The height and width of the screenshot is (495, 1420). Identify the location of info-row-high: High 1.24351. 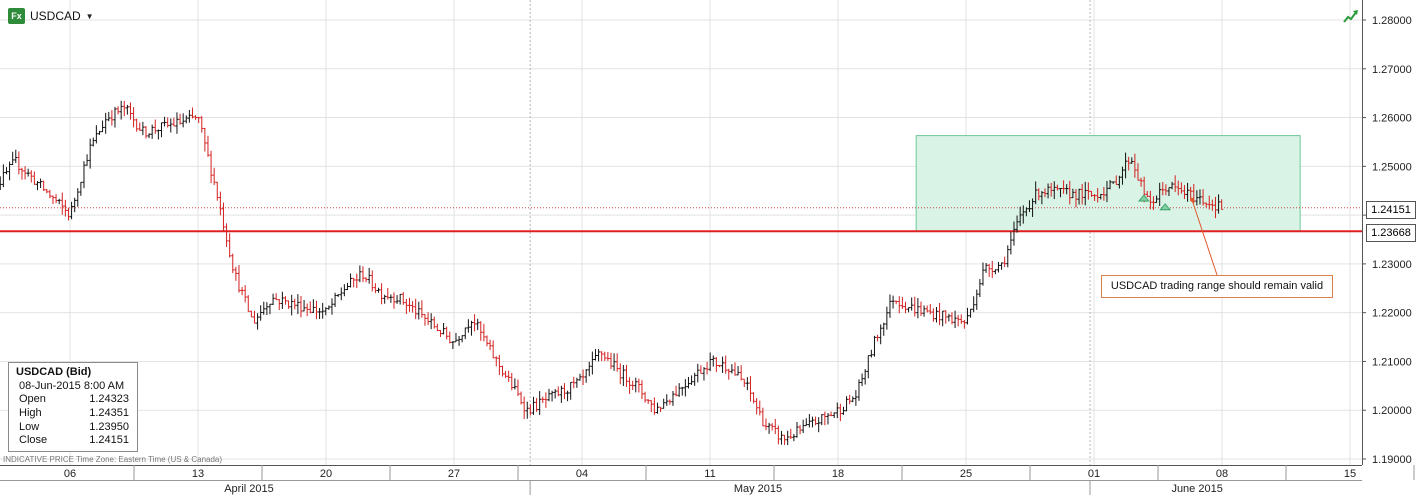
(73, 414).